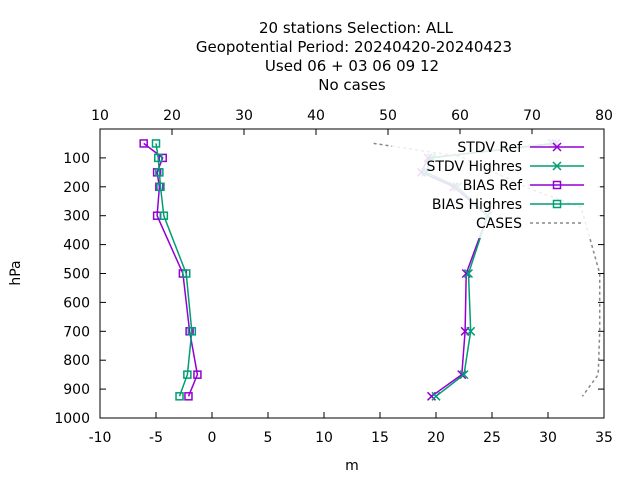  I want to click on x2-tick-label: 10, so click(100, 116).